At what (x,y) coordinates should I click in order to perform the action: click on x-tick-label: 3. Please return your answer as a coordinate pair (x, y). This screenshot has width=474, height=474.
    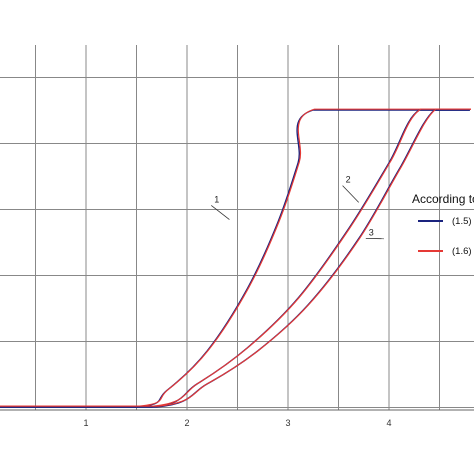
    Looking at the image, I should click on (287, 423).